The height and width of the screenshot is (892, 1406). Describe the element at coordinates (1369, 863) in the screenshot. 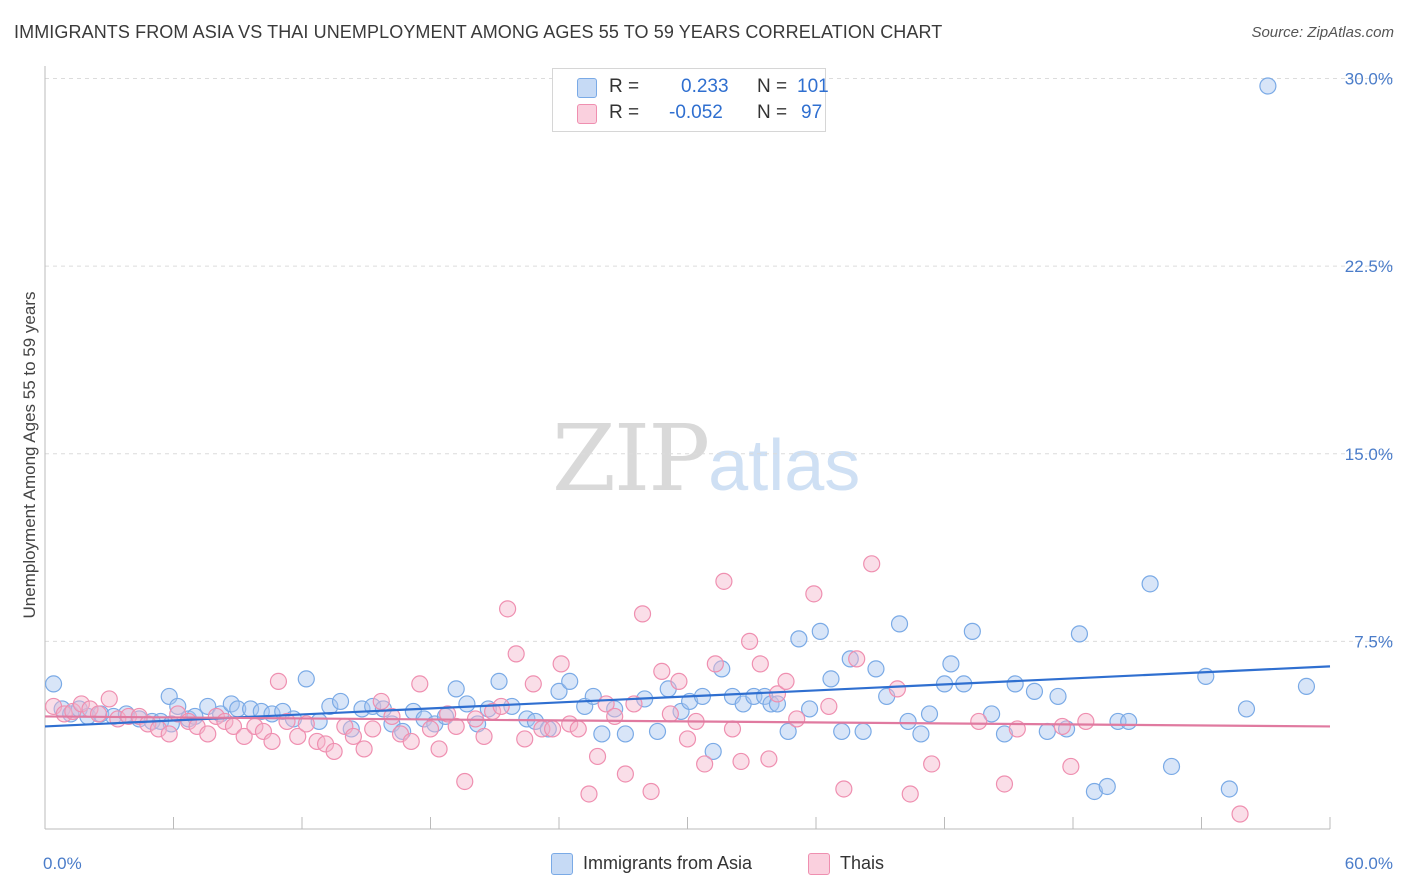

I see `x-tick-label-1: 60.0%` at that location.